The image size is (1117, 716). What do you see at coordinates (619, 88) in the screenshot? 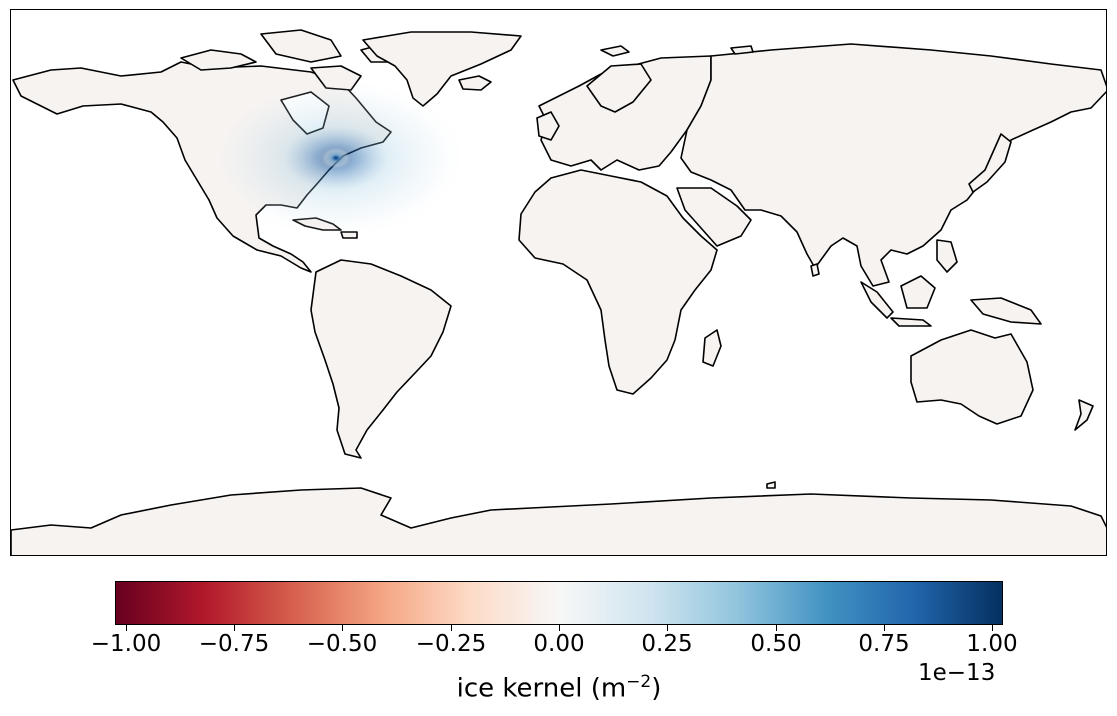
I see `scandinavia` at bounding box center [619, 88].